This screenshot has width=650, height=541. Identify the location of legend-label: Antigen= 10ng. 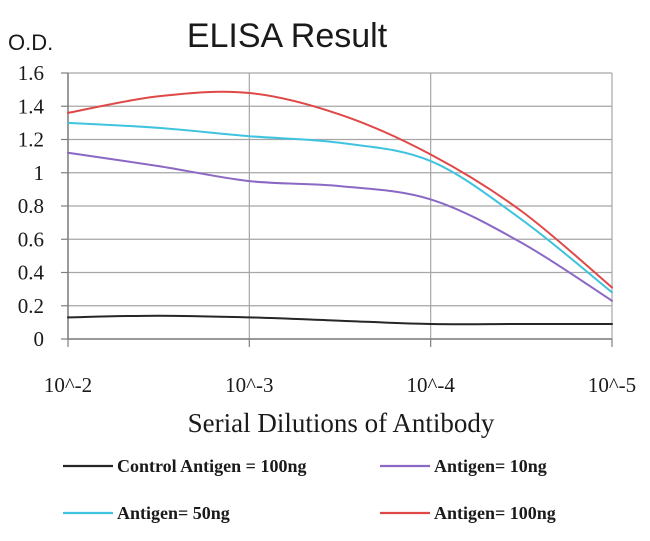
(490, 466).